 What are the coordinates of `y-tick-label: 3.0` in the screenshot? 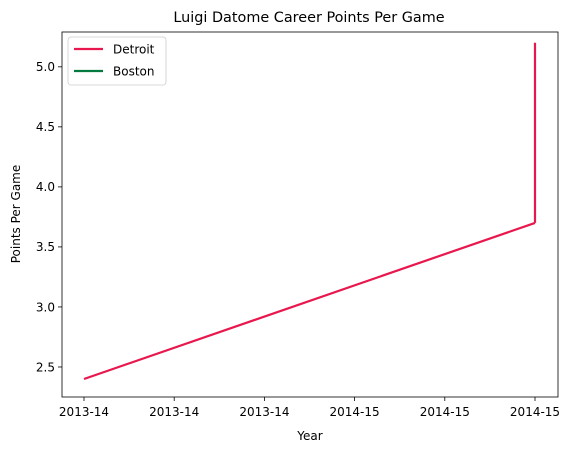 It's located at (45, 307).